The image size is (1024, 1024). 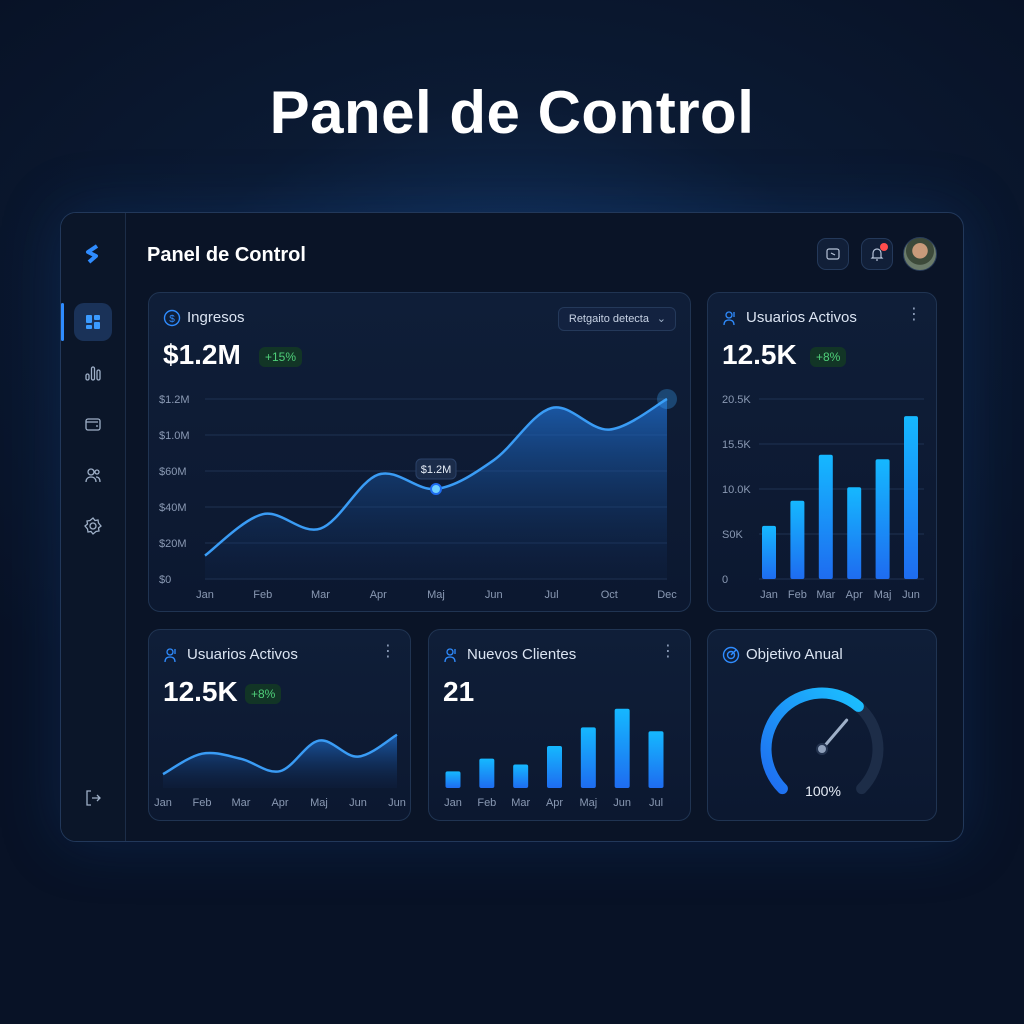 What do you see at coordinates (794, 654) in the screenshot?
I see `card-title: Objetivo Anual` at bounding box center [794, 654].